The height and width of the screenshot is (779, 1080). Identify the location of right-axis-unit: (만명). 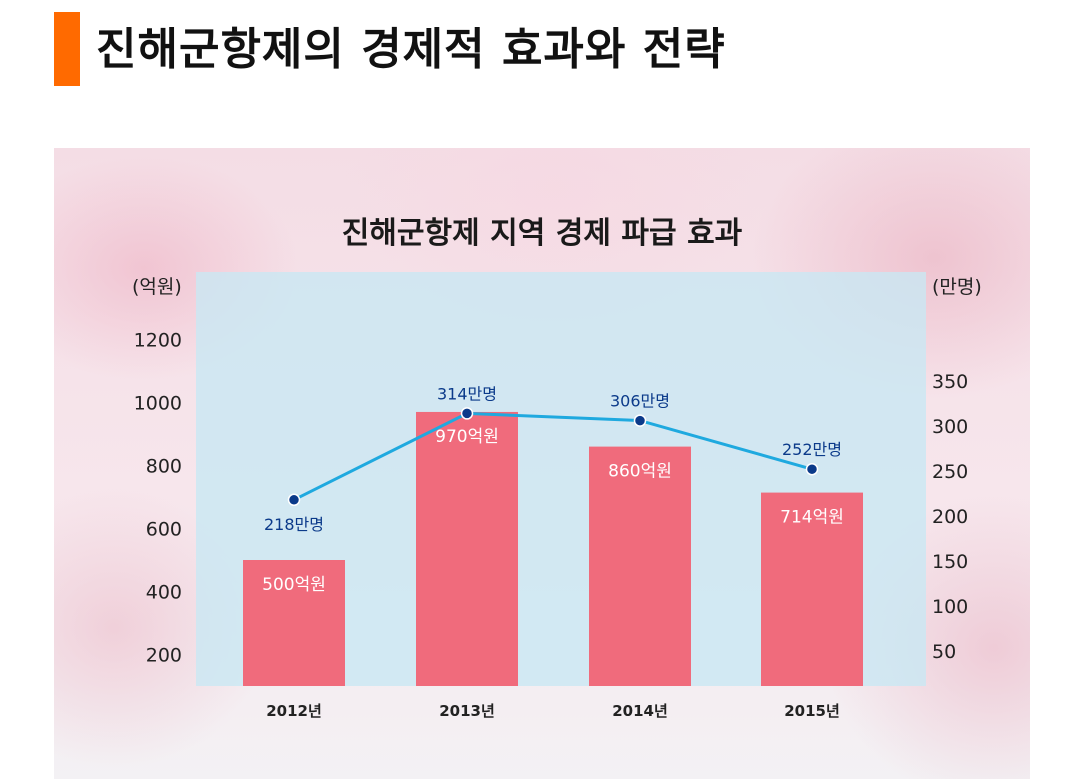
(957, 287).